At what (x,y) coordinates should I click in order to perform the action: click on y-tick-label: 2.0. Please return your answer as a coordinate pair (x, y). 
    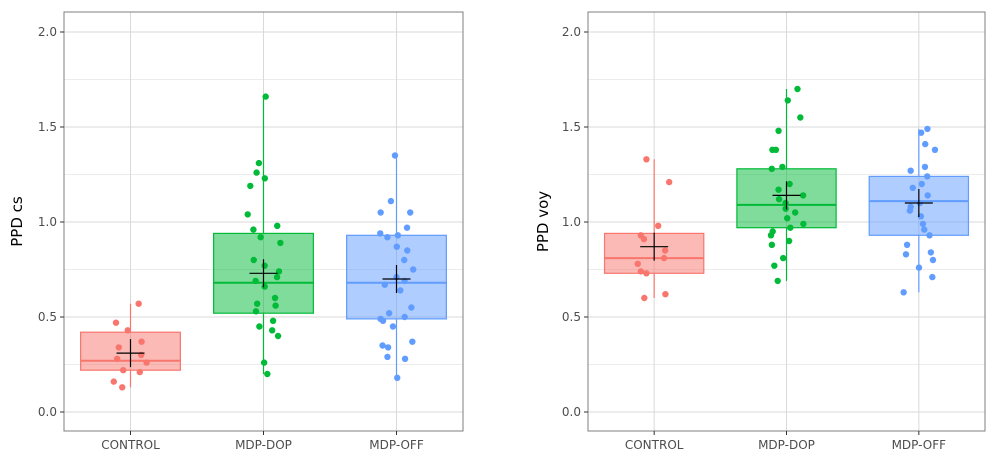
    Looking at the image, I should click on (571, 32).